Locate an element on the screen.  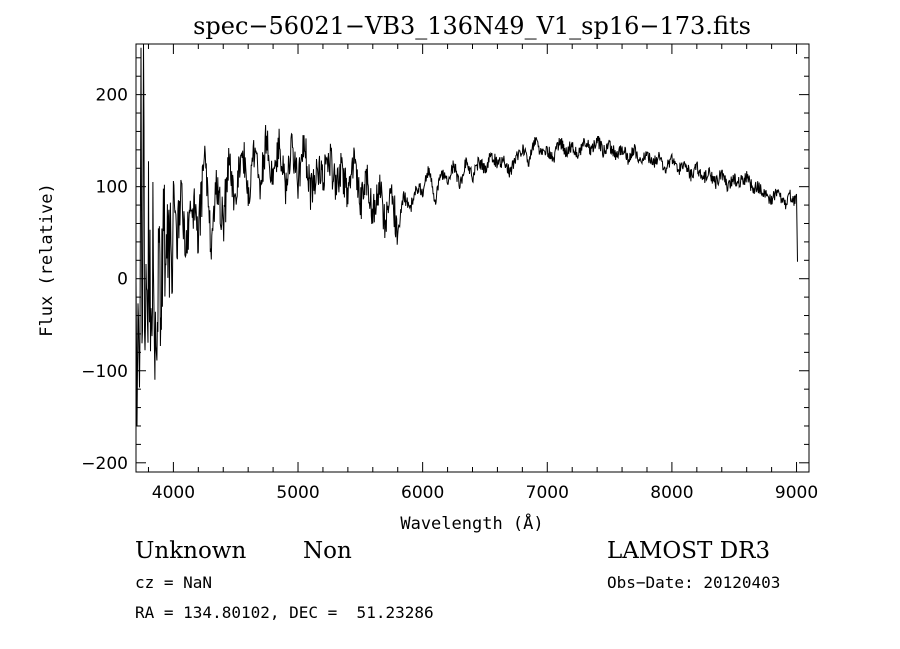
x-axis-label: Wavelength (Å) is located at coordinates (471, 523).